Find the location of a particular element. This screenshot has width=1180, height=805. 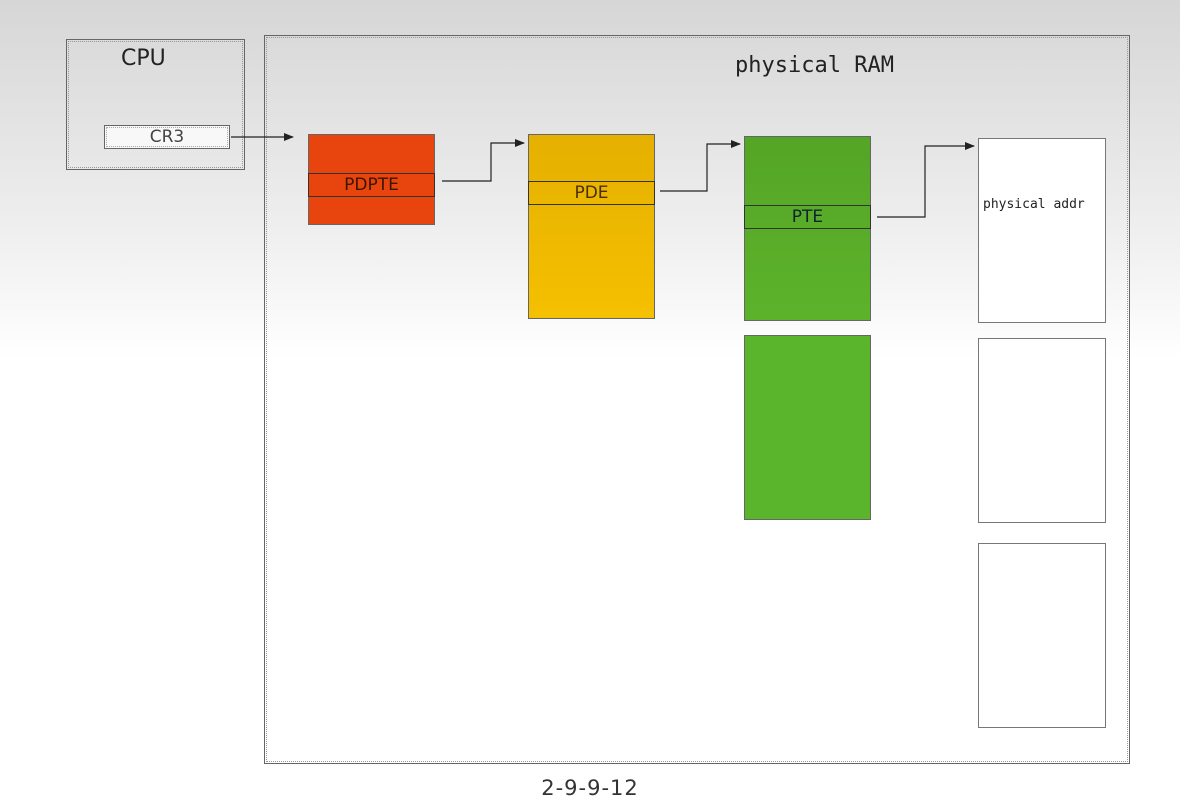

physical-page is located at coordinates (1042, 230).